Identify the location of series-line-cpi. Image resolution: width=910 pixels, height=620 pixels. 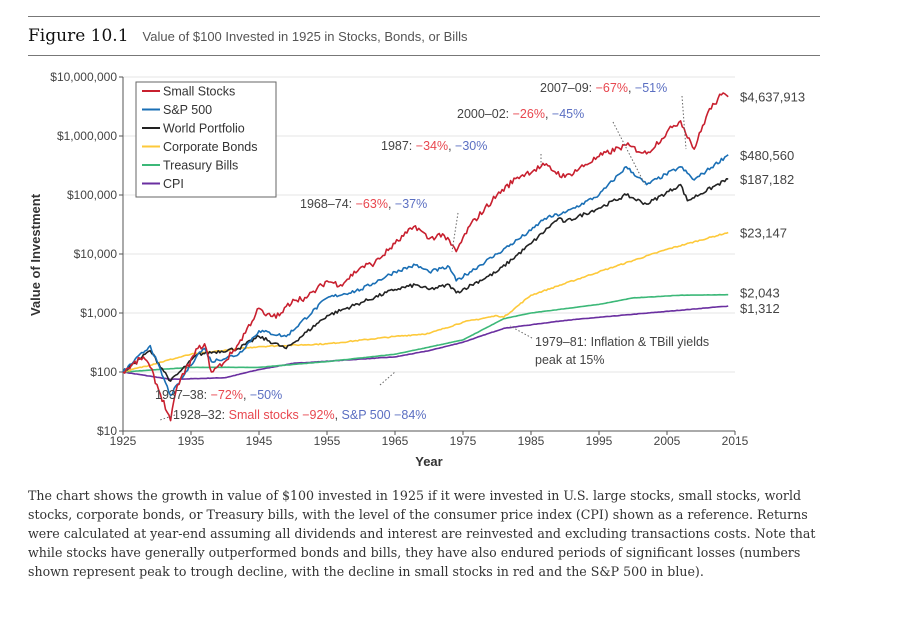
(425, 343).